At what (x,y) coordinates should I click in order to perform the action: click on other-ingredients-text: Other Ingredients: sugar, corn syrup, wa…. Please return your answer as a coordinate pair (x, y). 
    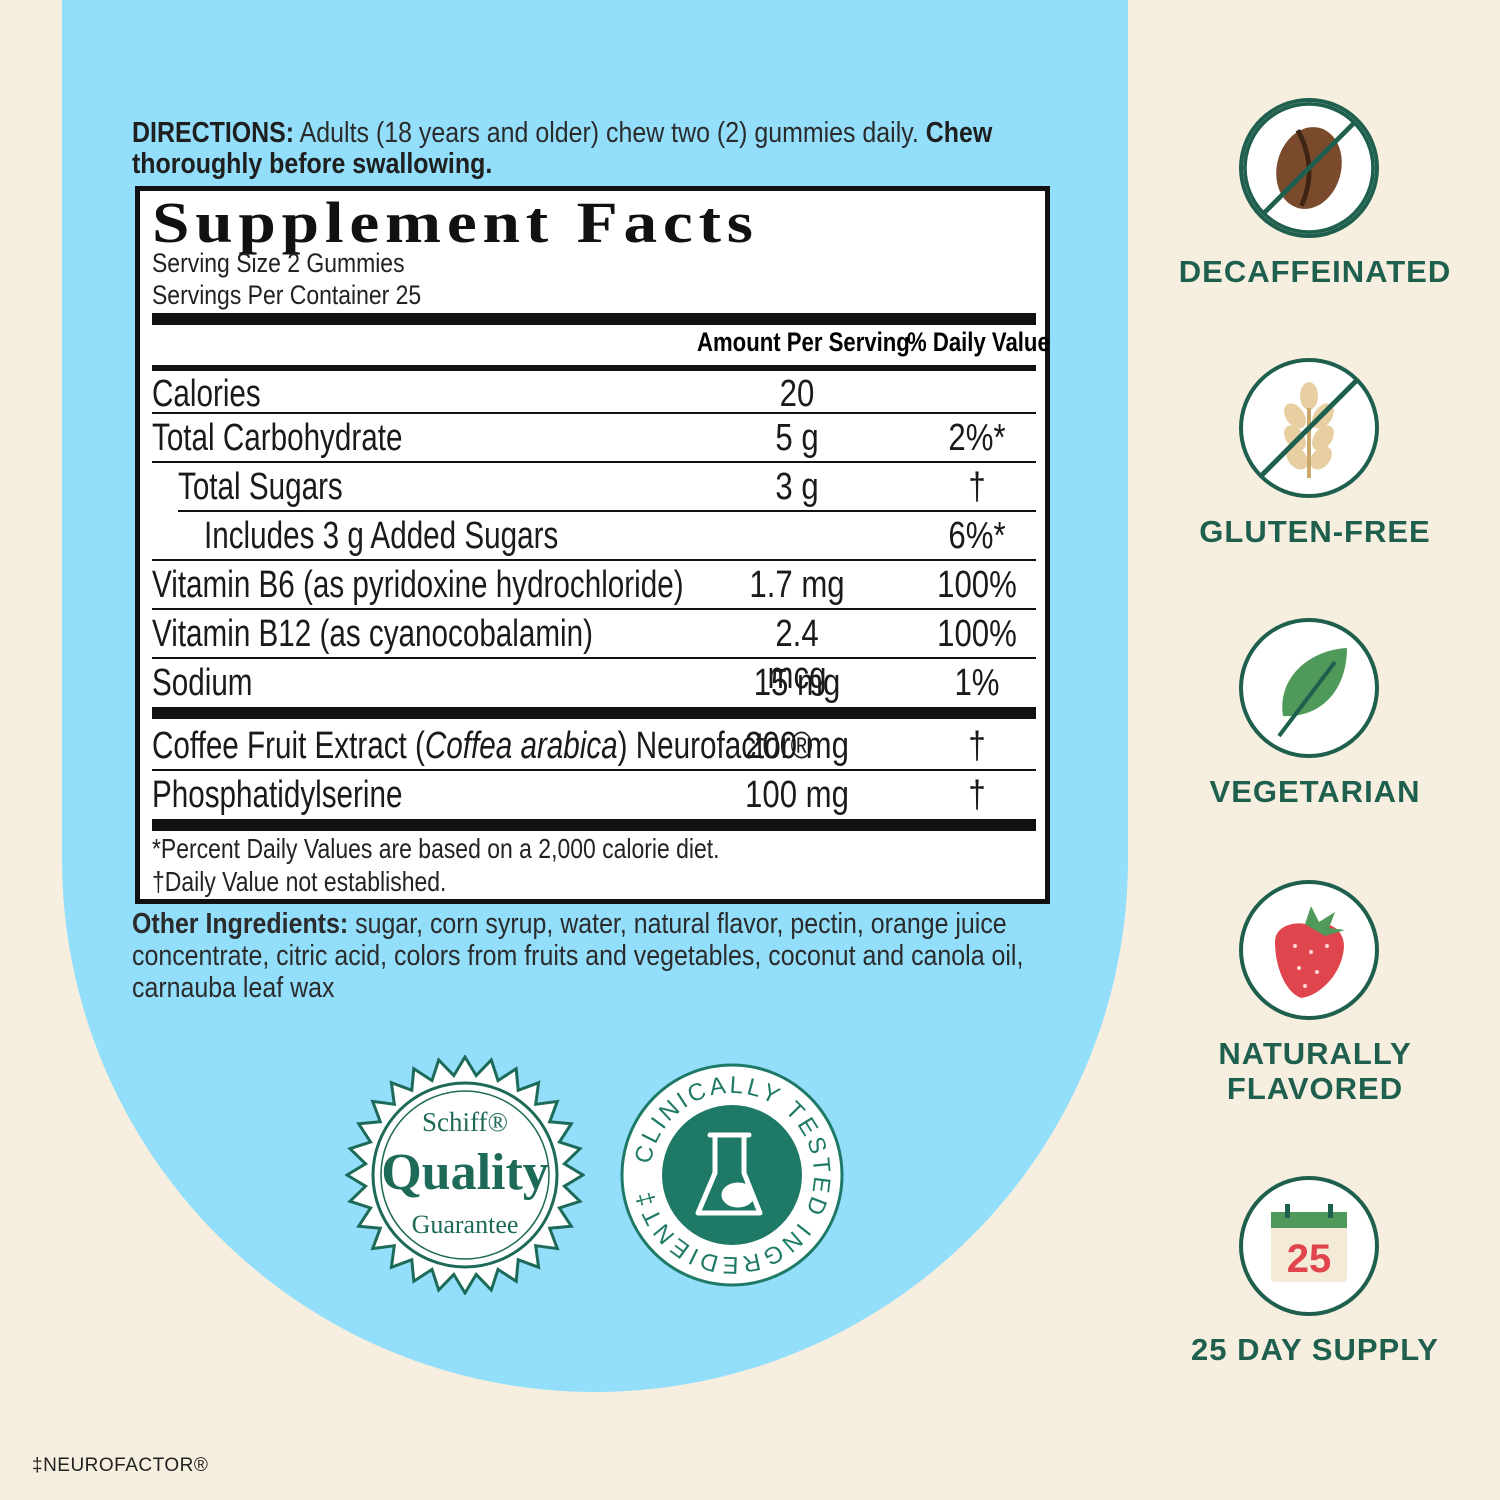
    Looking at the image, I should click on (578, 956).